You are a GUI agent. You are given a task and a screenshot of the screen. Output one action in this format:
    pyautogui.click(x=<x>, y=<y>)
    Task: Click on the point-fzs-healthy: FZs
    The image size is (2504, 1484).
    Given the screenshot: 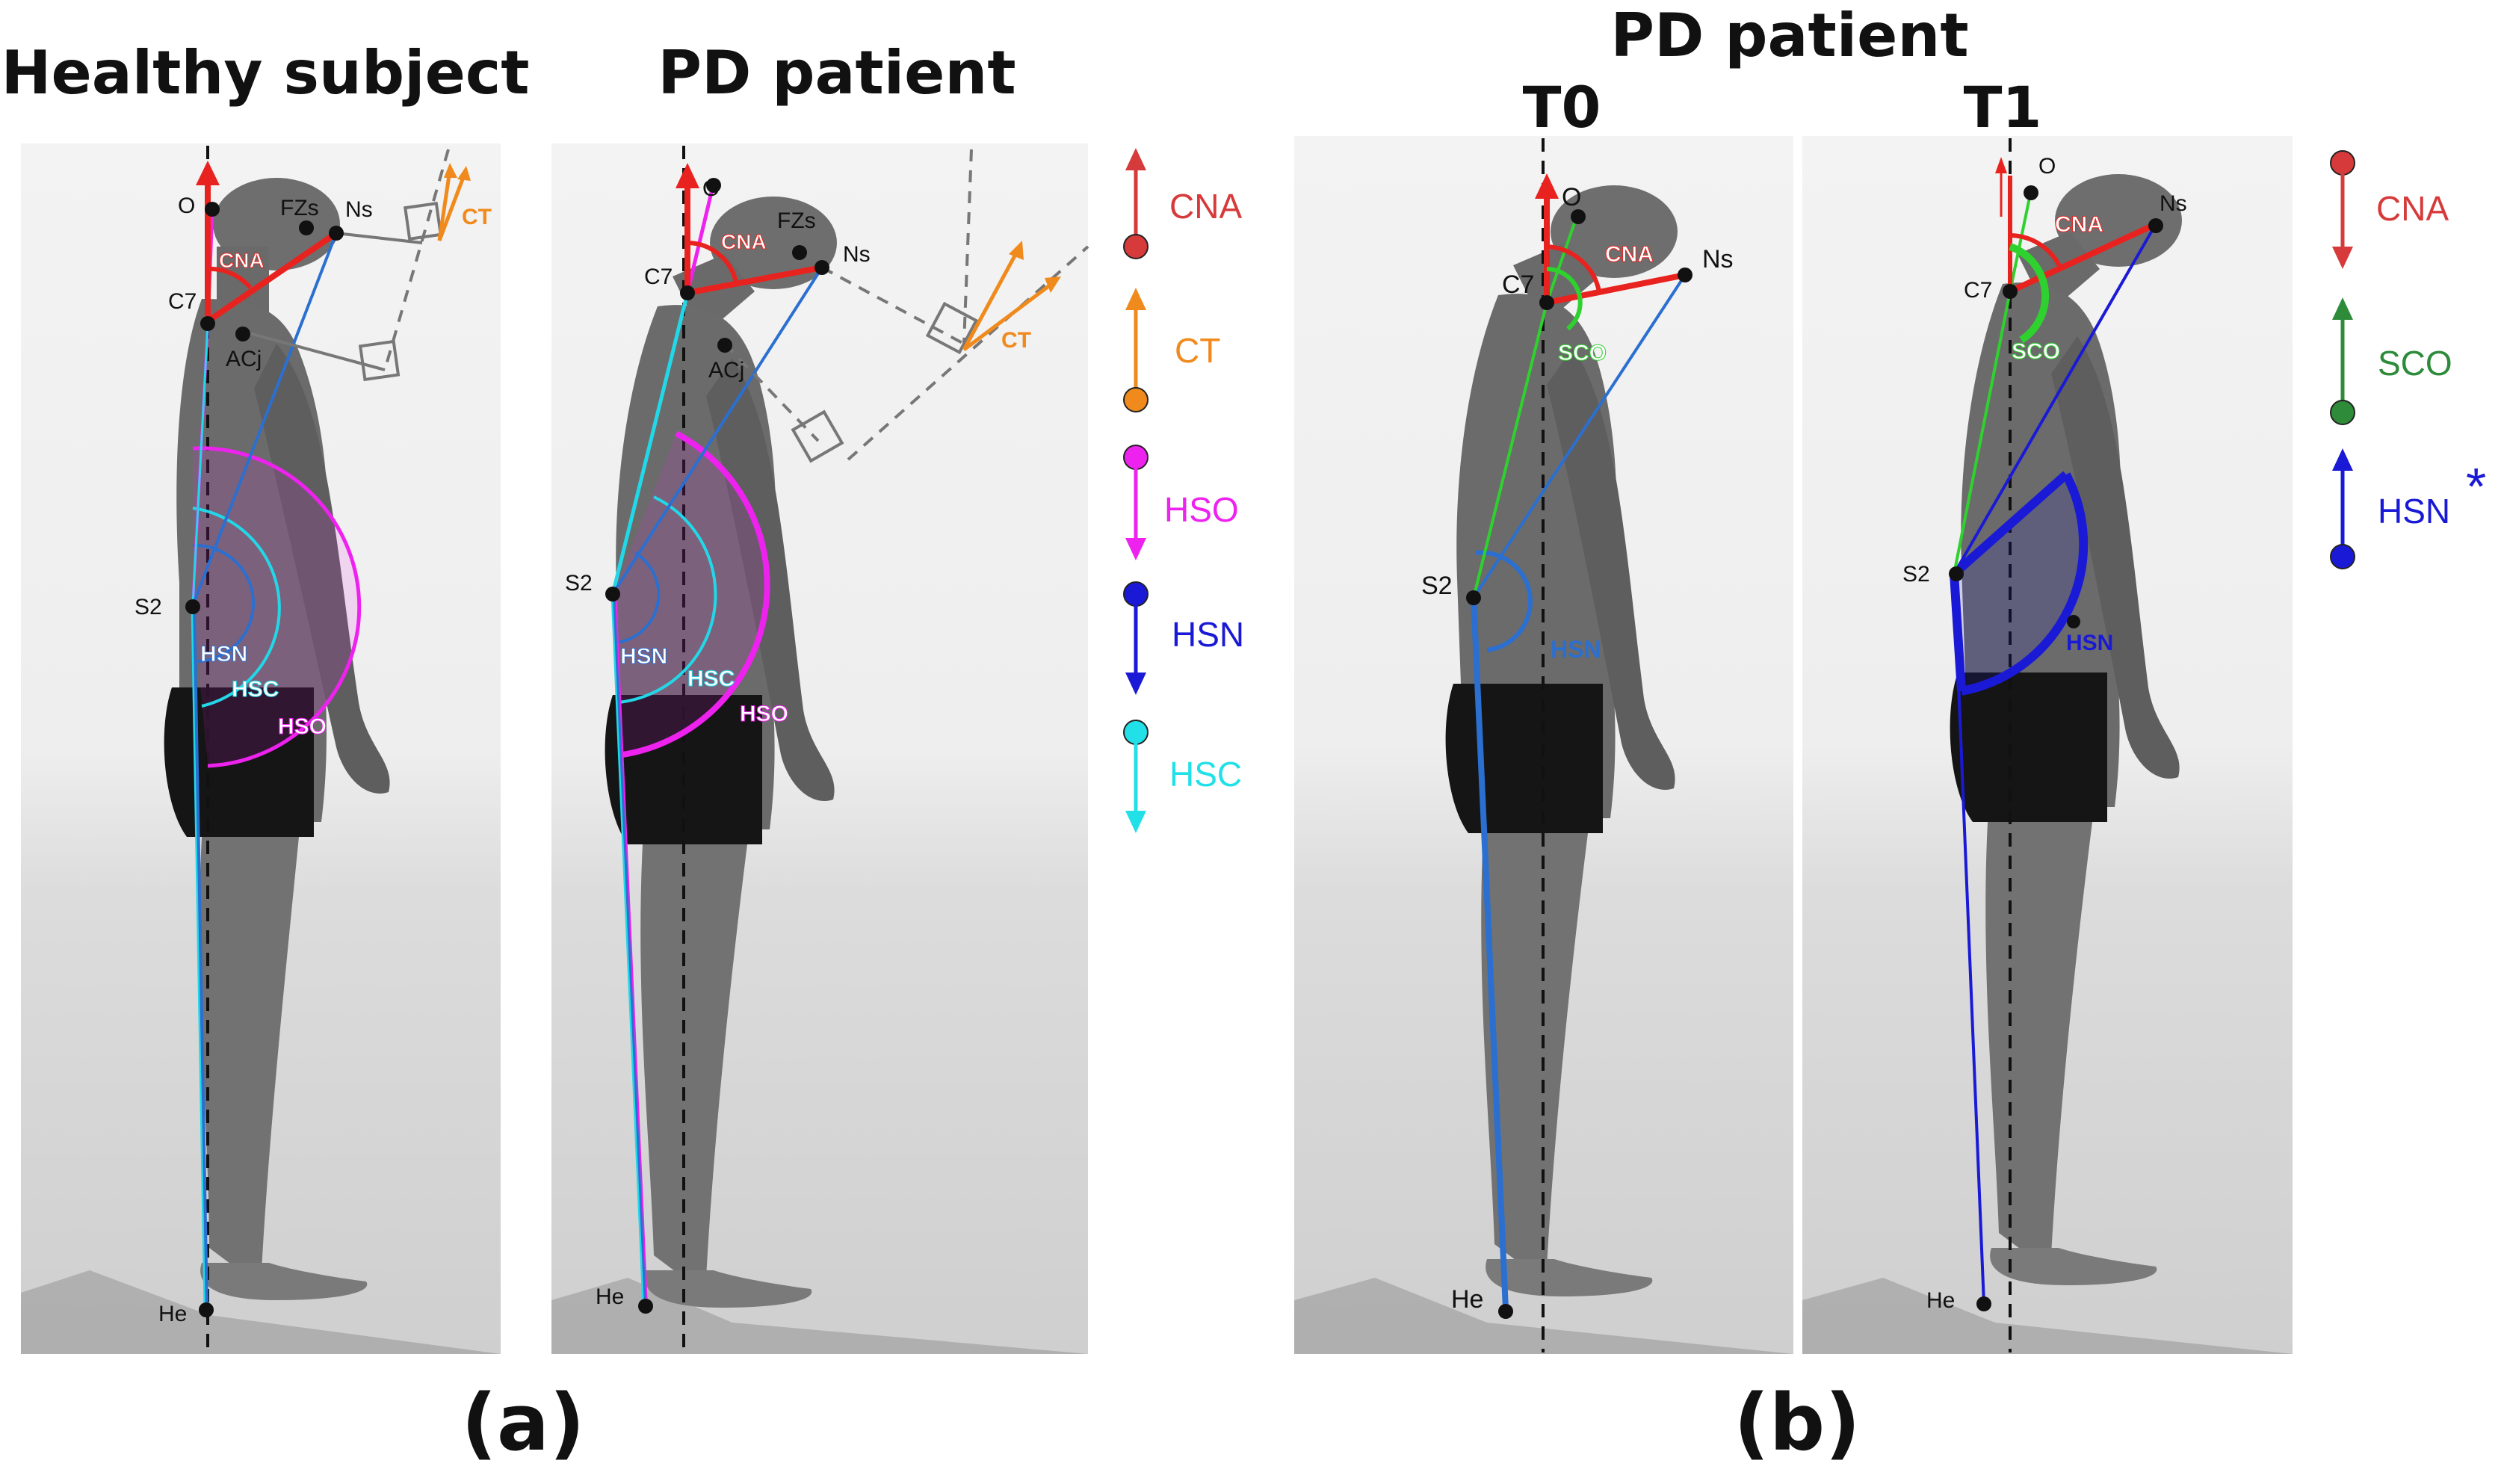 What is the action you would take?
    pyautogui.click(x=299, y=208)
    